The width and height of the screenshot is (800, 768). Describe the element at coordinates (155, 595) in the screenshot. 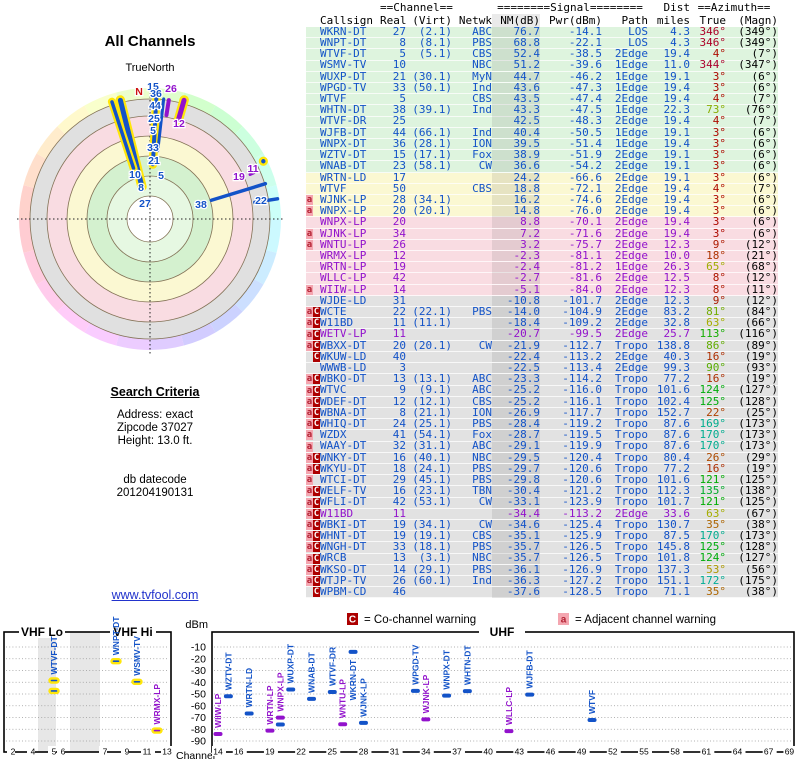

I see `tvfool-link: www.tvfool.com` at that location.